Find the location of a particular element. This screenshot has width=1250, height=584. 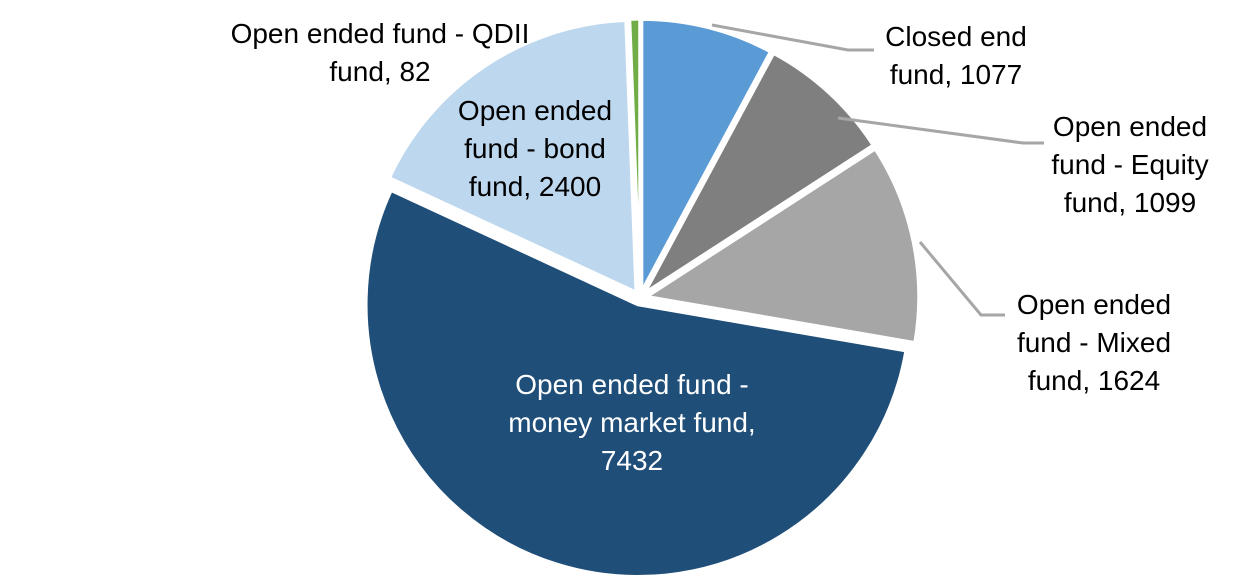

leader-line-open-ended-fund-equity-fund is located at coordinates (940, 130).